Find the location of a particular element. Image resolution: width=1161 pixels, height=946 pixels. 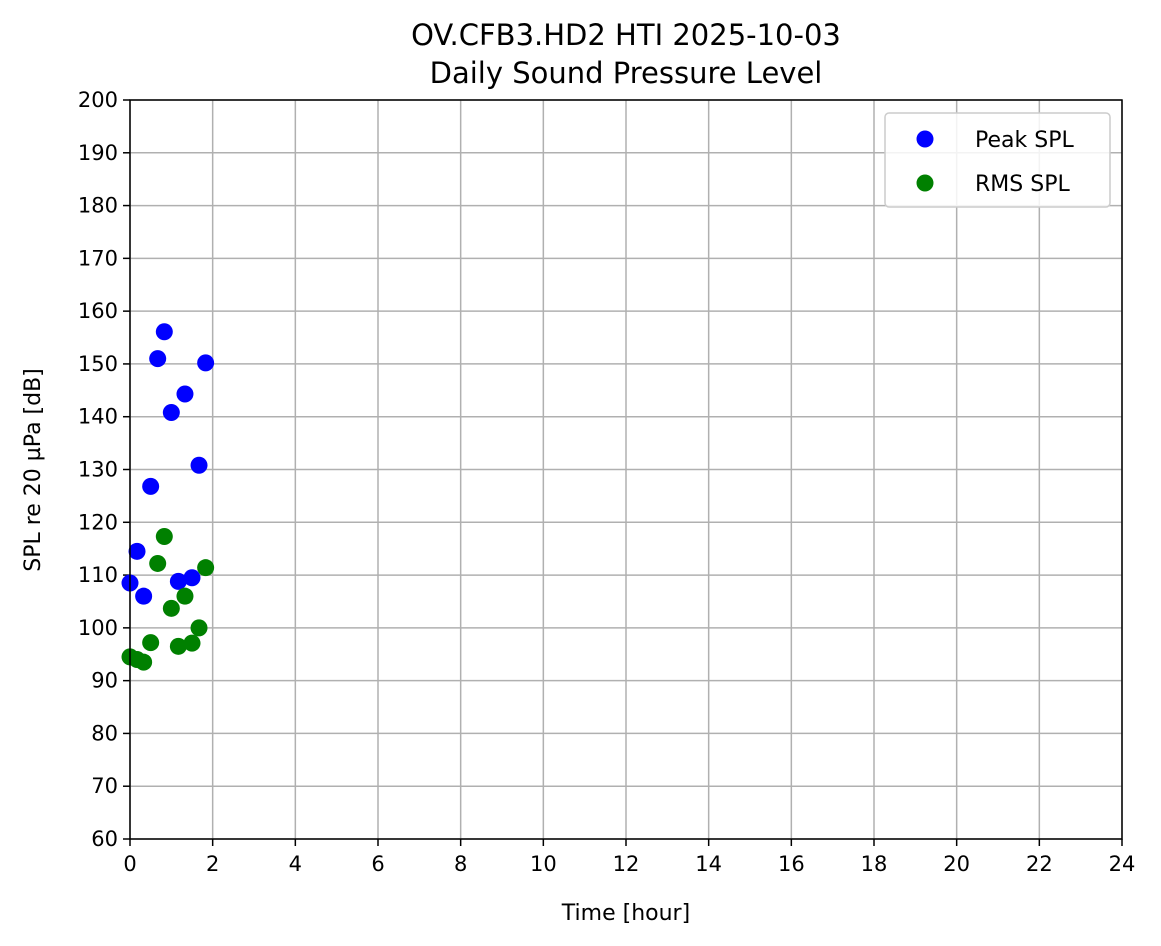

legend: Peak SPL RMS SPL is located at coordinates (997, 160).